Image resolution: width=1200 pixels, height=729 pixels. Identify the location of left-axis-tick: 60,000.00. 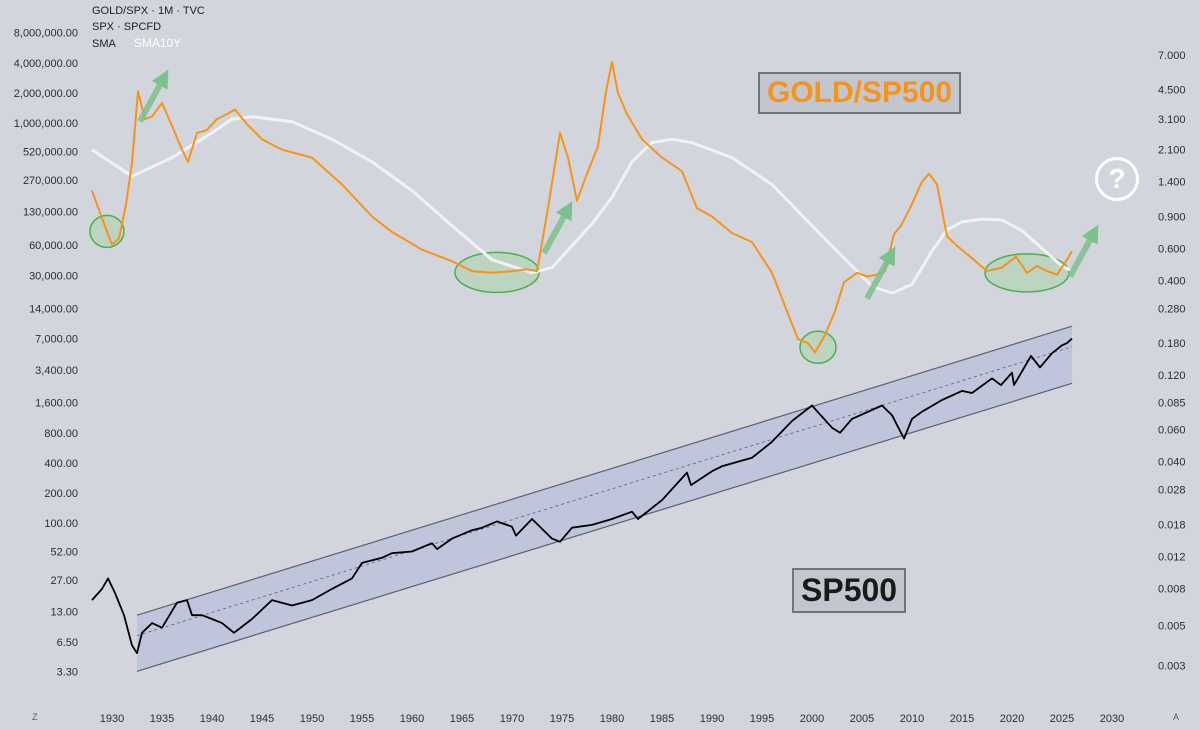
(53, 246).